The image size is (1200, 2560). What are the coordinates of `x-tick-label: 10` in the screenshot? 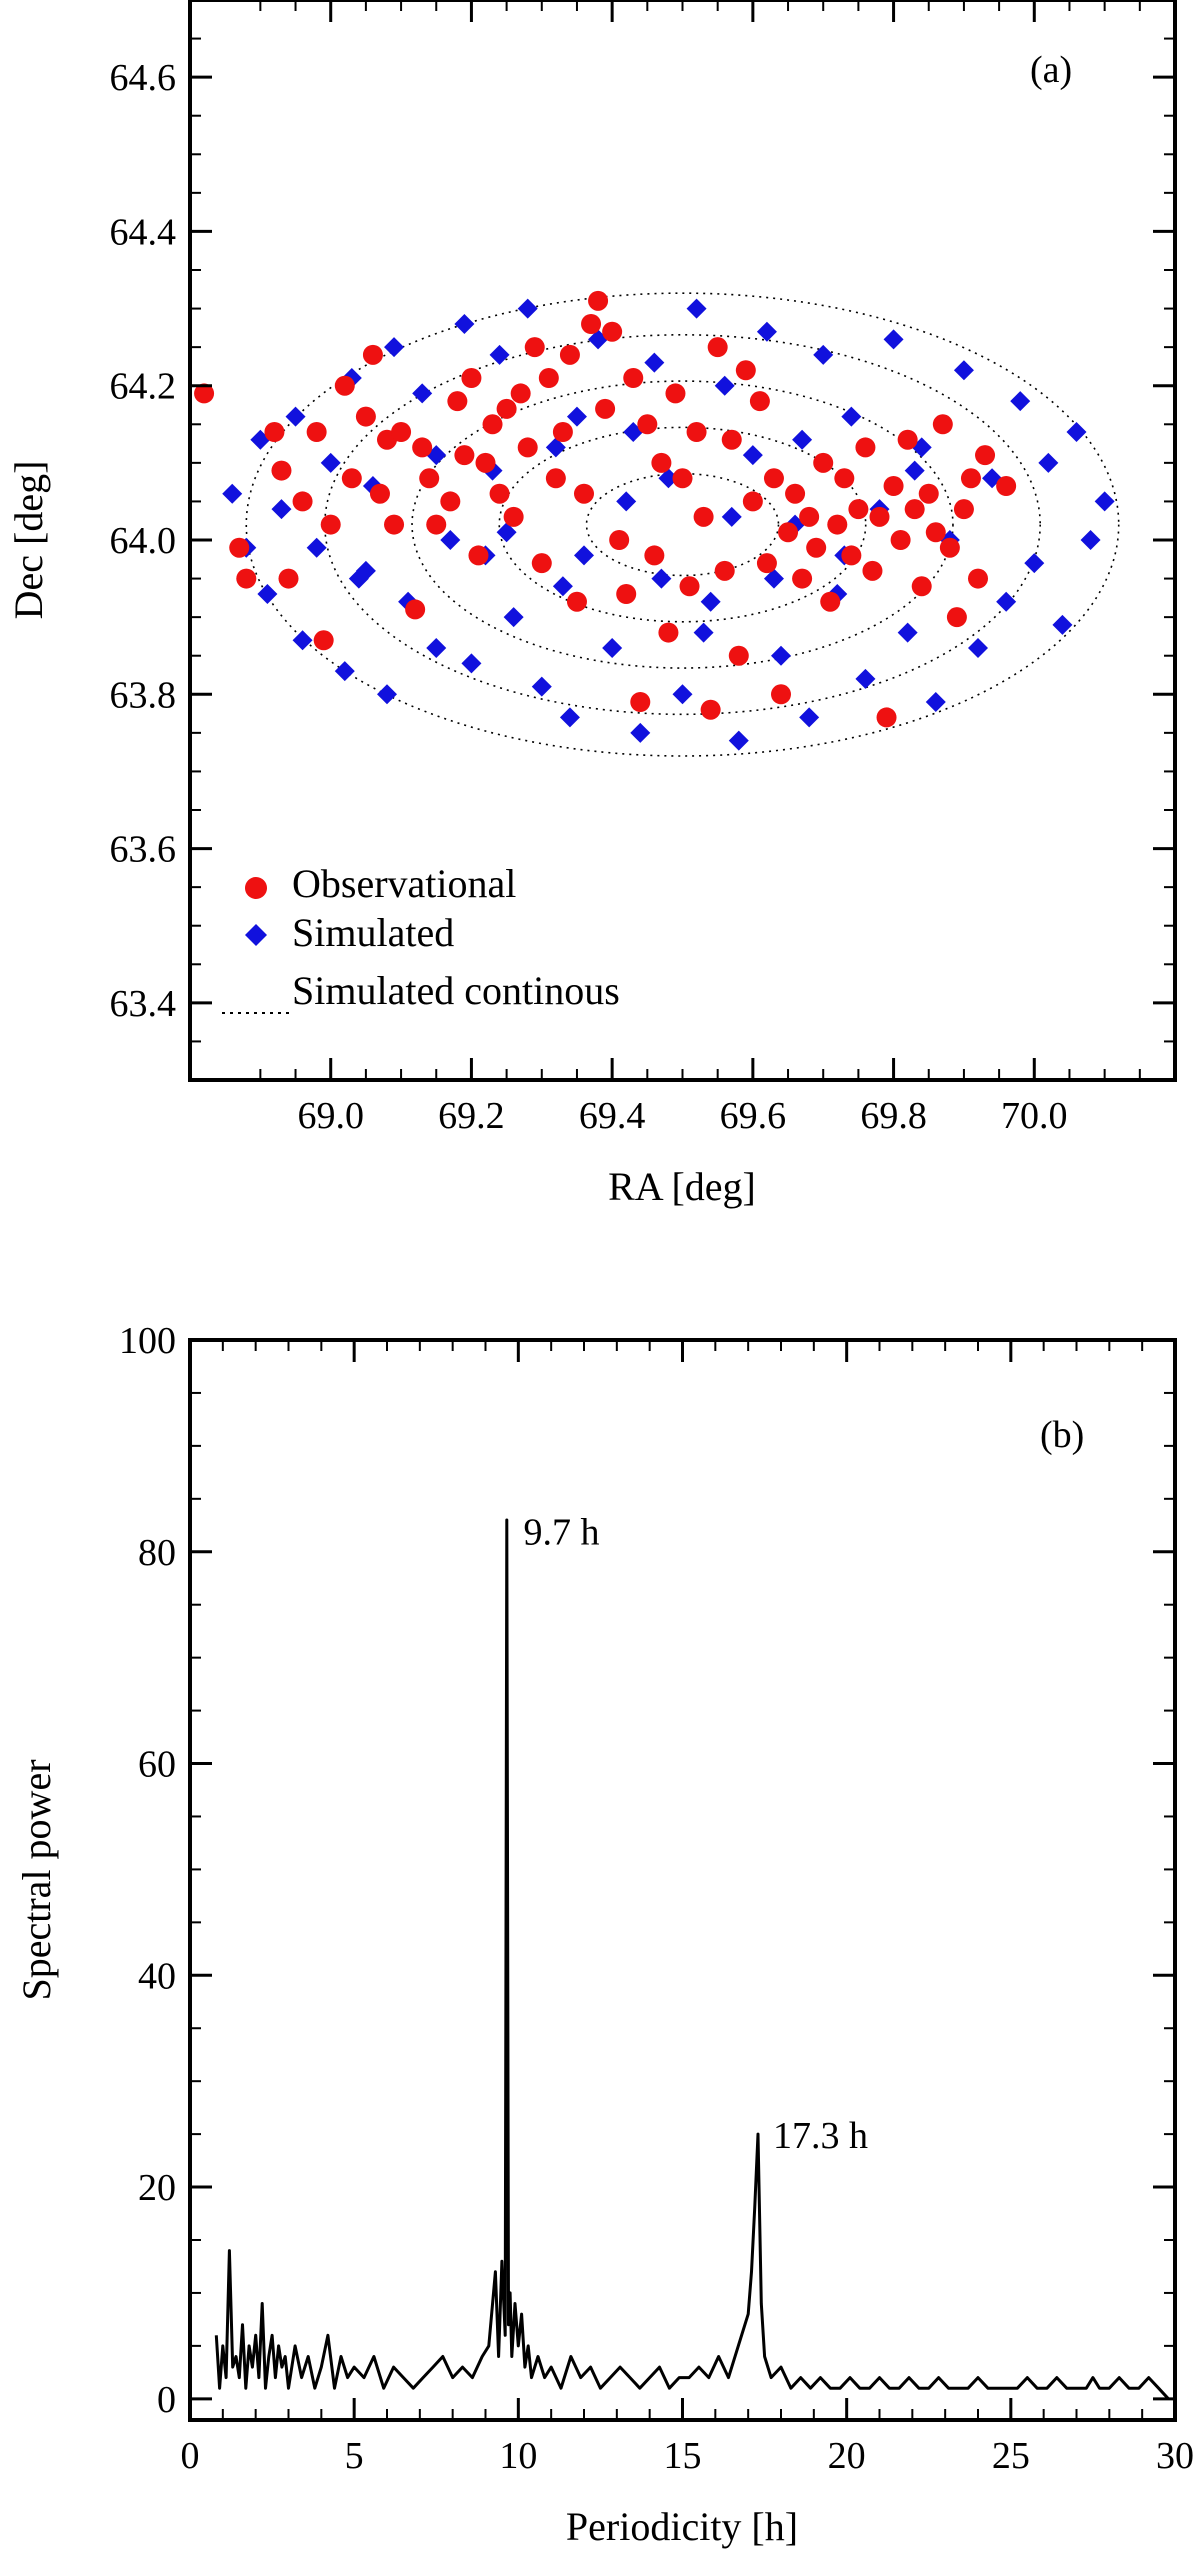 It's located at (518, 2456).